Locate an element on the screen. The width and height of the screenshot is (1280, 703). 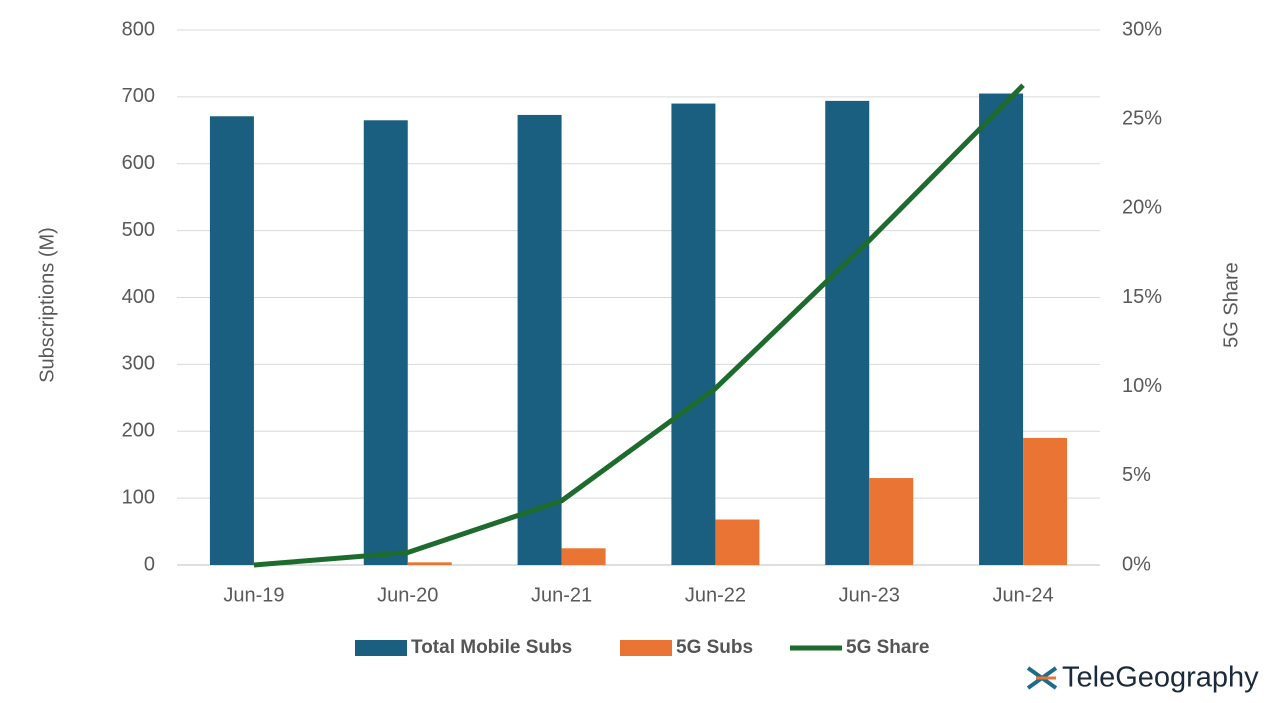
y-tick-label: 0 is located at coordinates (149, 564).